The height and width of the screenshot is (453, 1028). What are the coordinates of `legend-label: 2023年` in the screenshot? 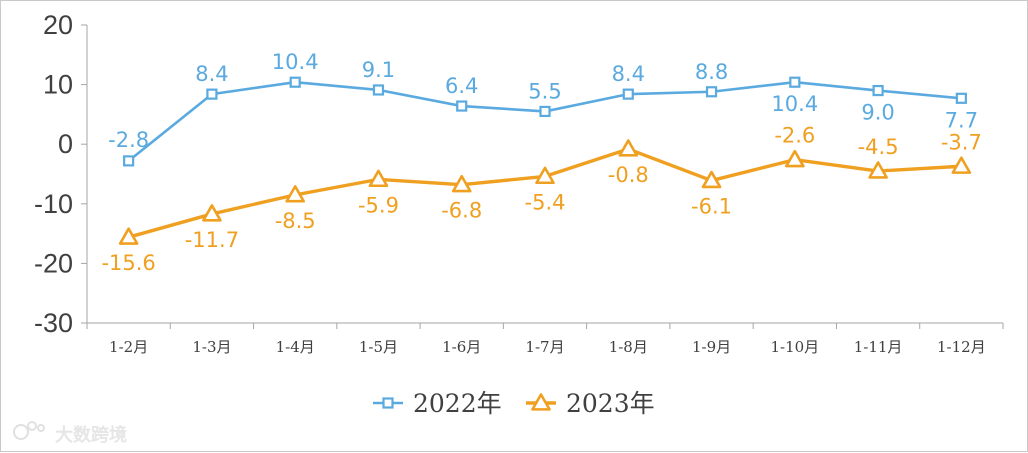 It's located at (610, 403).